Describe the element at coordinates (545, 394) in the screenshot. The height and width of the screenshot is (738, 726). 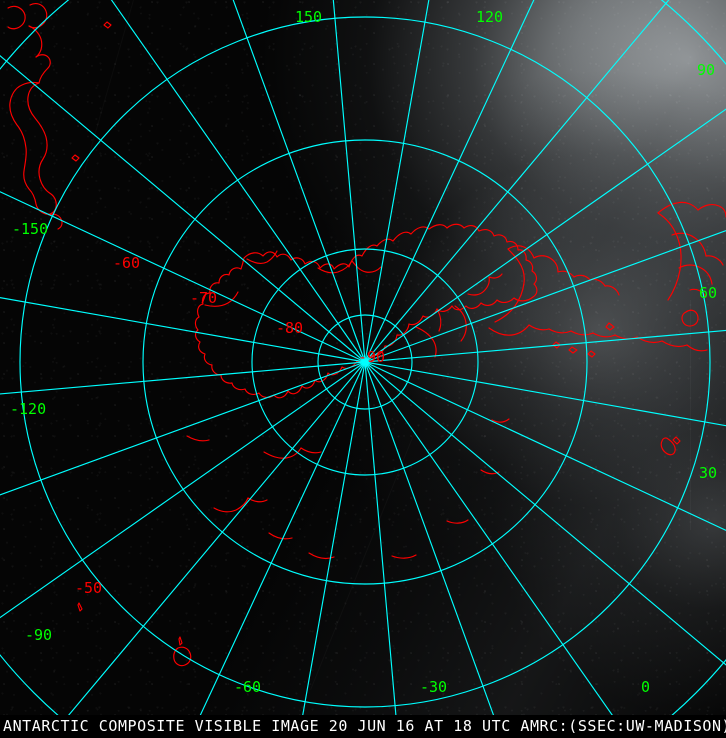
I see `meridian--30` at that location.